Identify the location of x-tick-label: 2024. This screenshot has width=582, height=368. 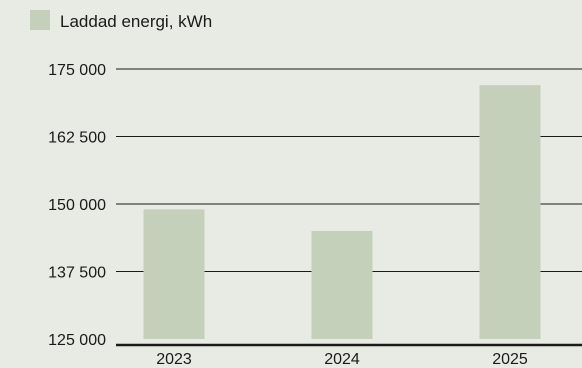
(342, 359).